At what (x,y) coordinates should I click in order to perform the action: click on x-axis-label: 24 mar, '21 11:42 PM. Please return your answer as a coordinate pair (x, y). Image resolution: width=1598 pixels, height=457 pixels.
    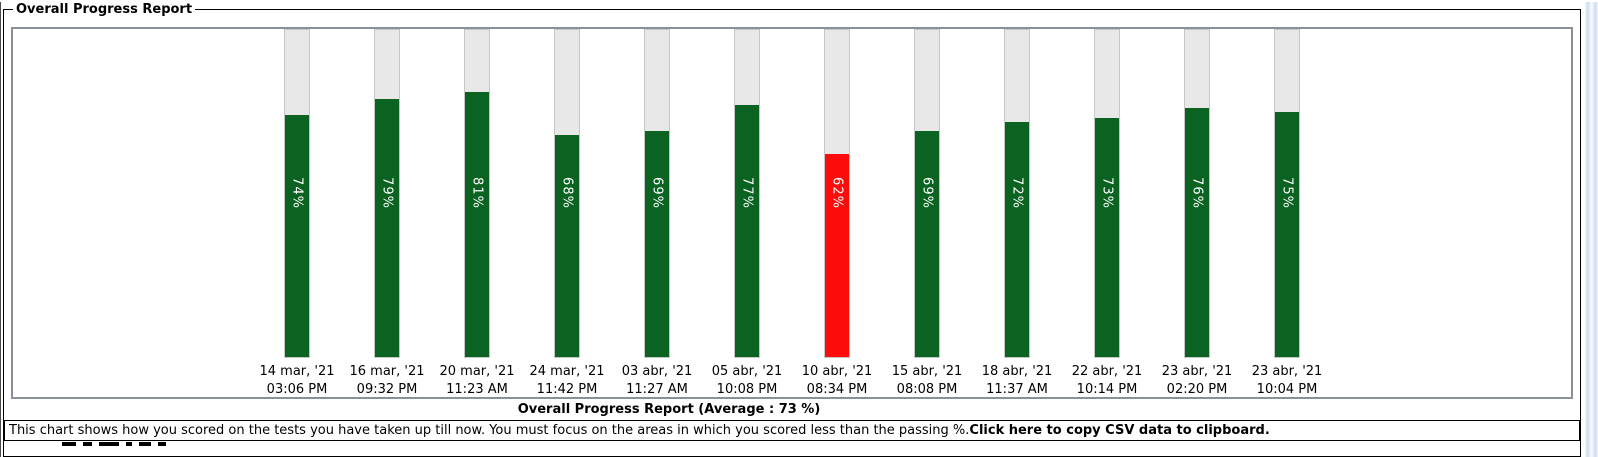
    Looking at the image, I should click on (567, 380).